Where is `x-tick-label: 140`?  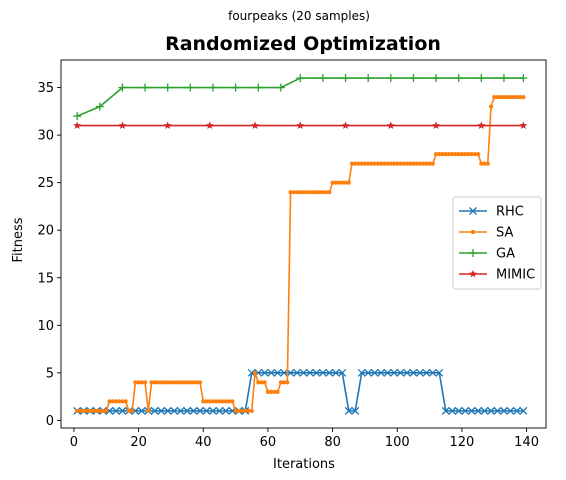 x-tick-label: 140 is located at coordinates (526, 442).